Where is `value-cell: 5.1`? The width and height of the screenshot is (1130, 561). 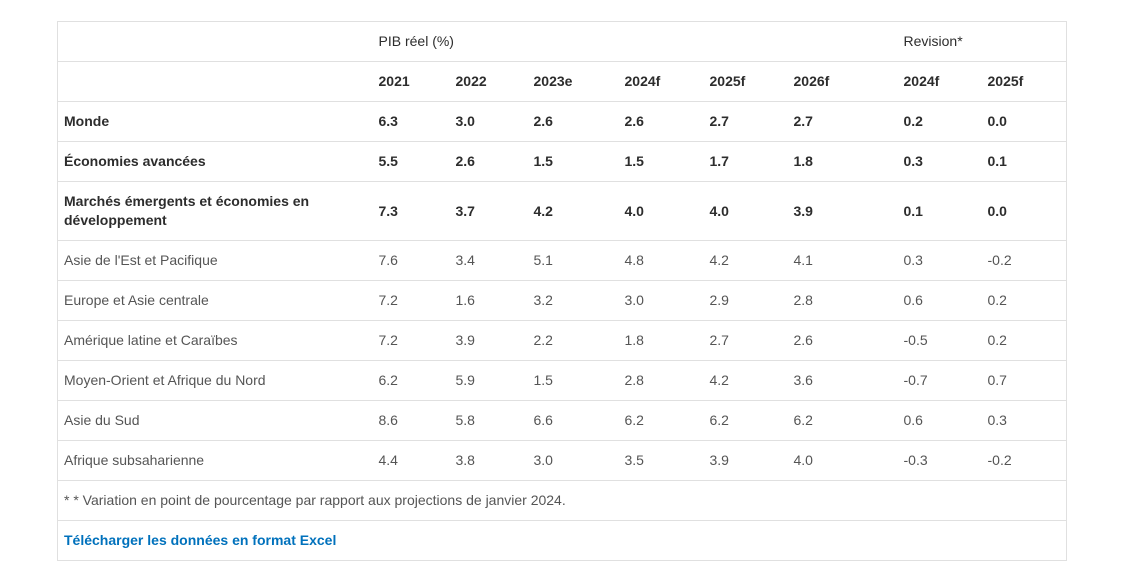 value-cell: 5.1 is located at coordinates (573, 260).